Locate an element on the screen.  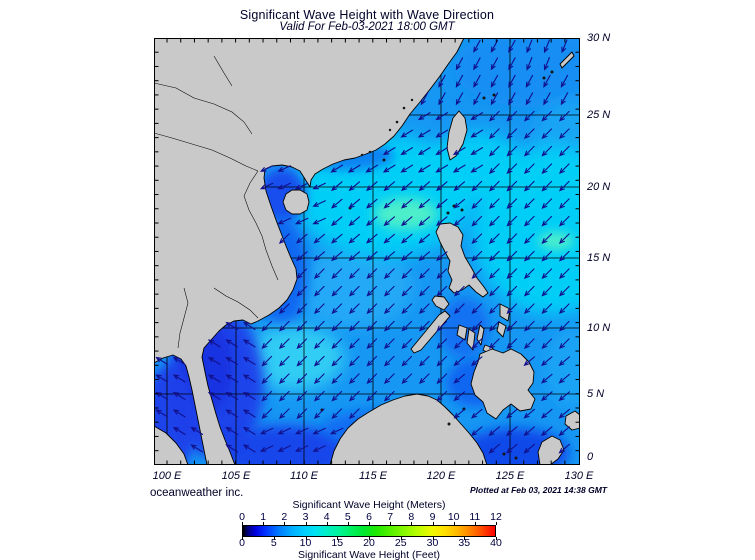
land-sumatra is located at coordinates (171, 445).